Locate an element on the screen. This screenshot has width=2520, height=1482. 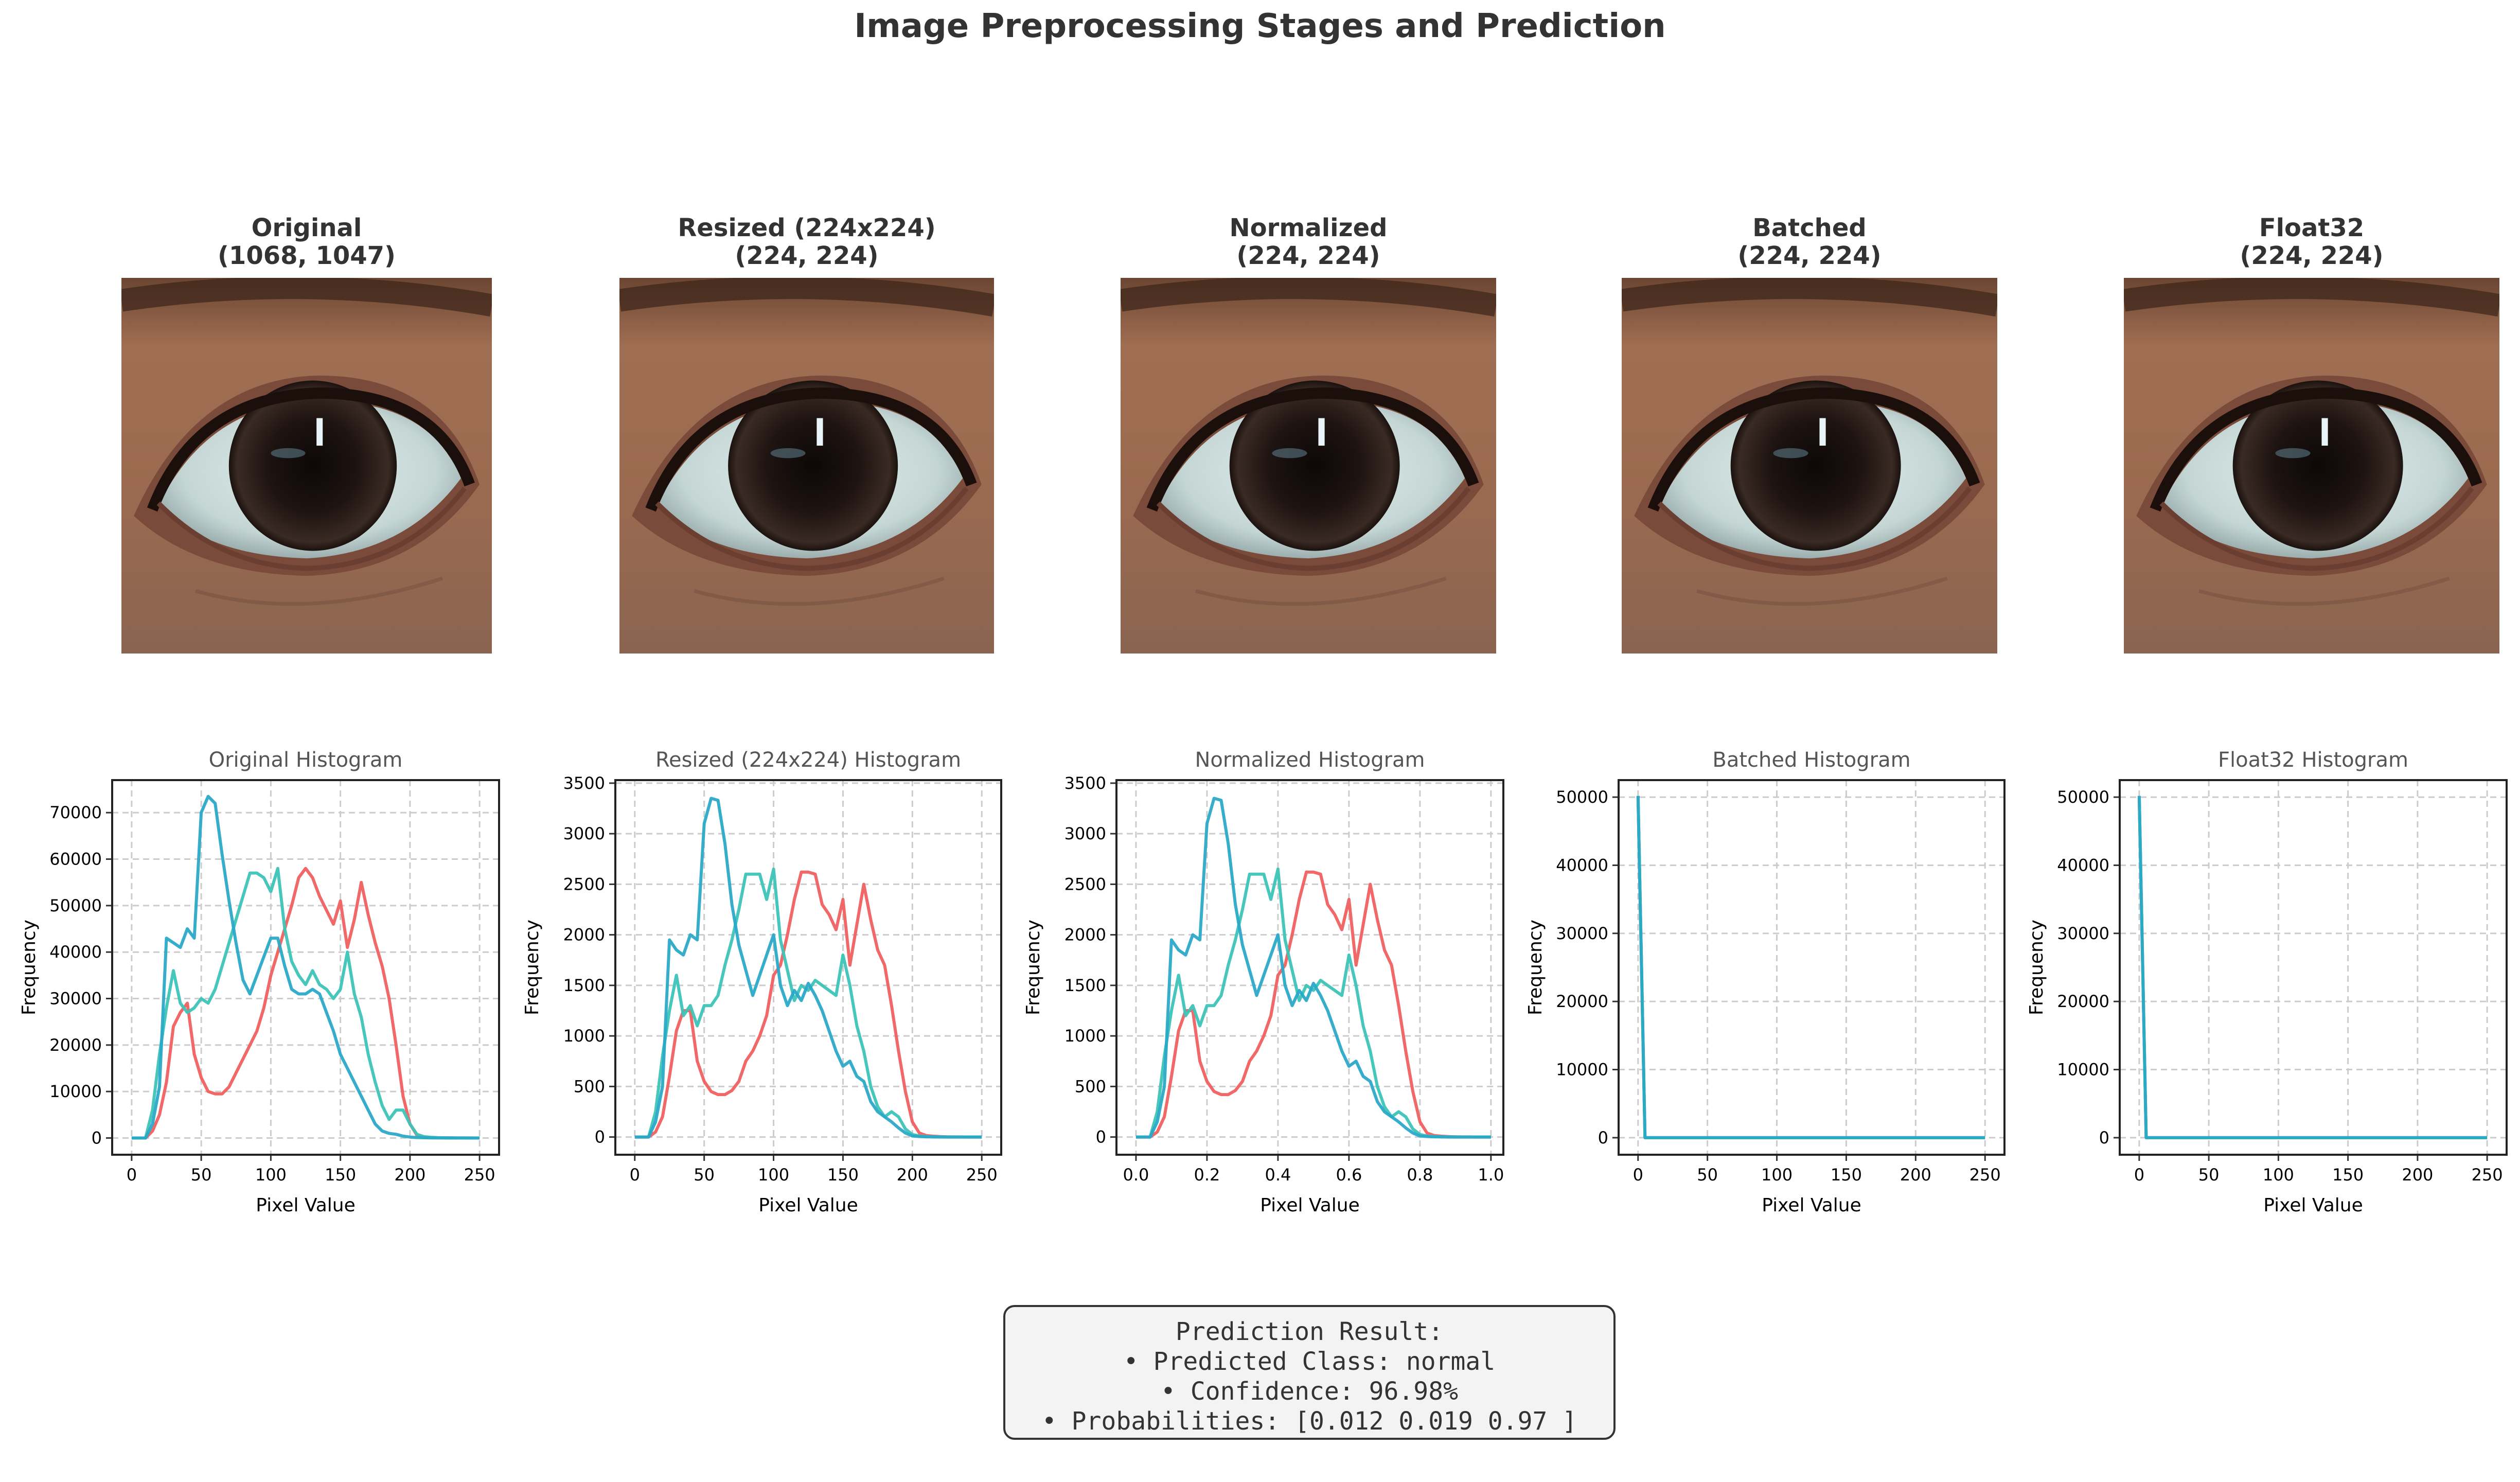
x-tick-label: 1.0 is located at coordinates (1491, 1175).